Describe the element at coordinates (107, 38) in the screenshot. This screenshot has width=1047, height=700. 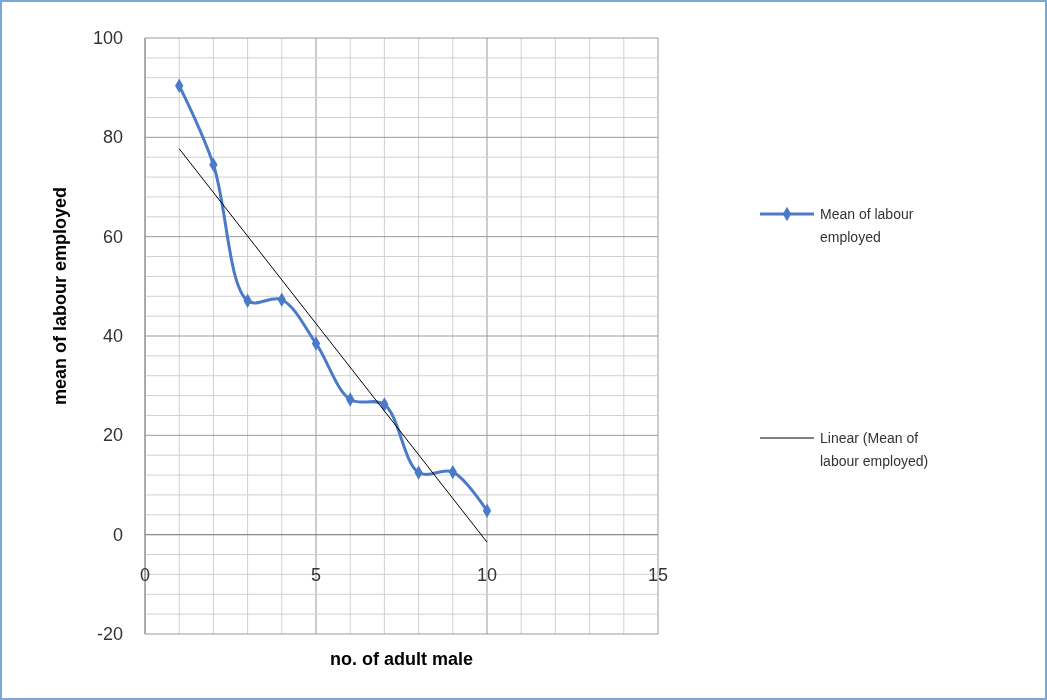
I see `y-tick-label: 100` at that location.